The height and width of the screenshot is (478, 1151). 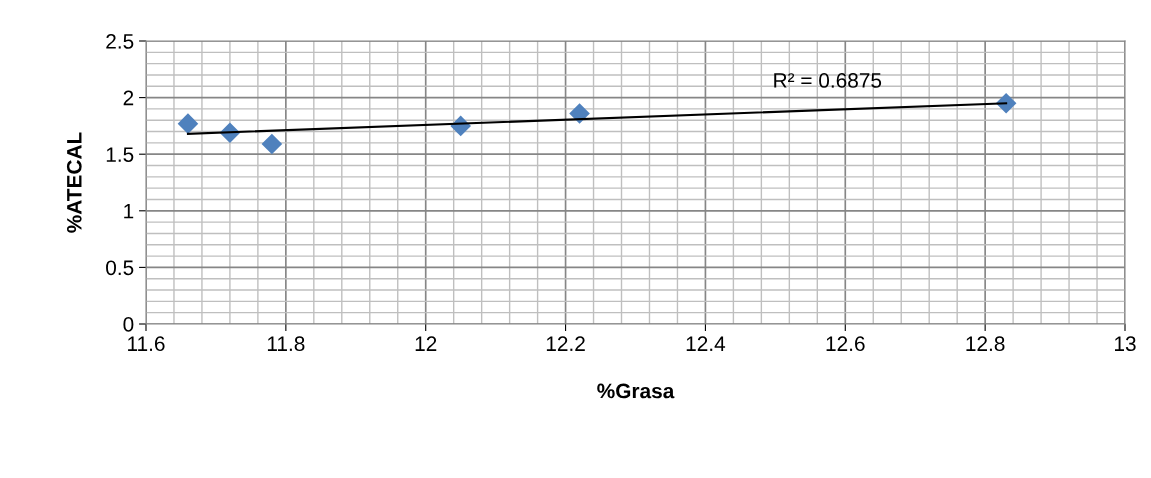 What do you see at coordinates (120, 41) in the screenshot?
I see `y-tick-label: 2.5` at bounding box center [120, 41].